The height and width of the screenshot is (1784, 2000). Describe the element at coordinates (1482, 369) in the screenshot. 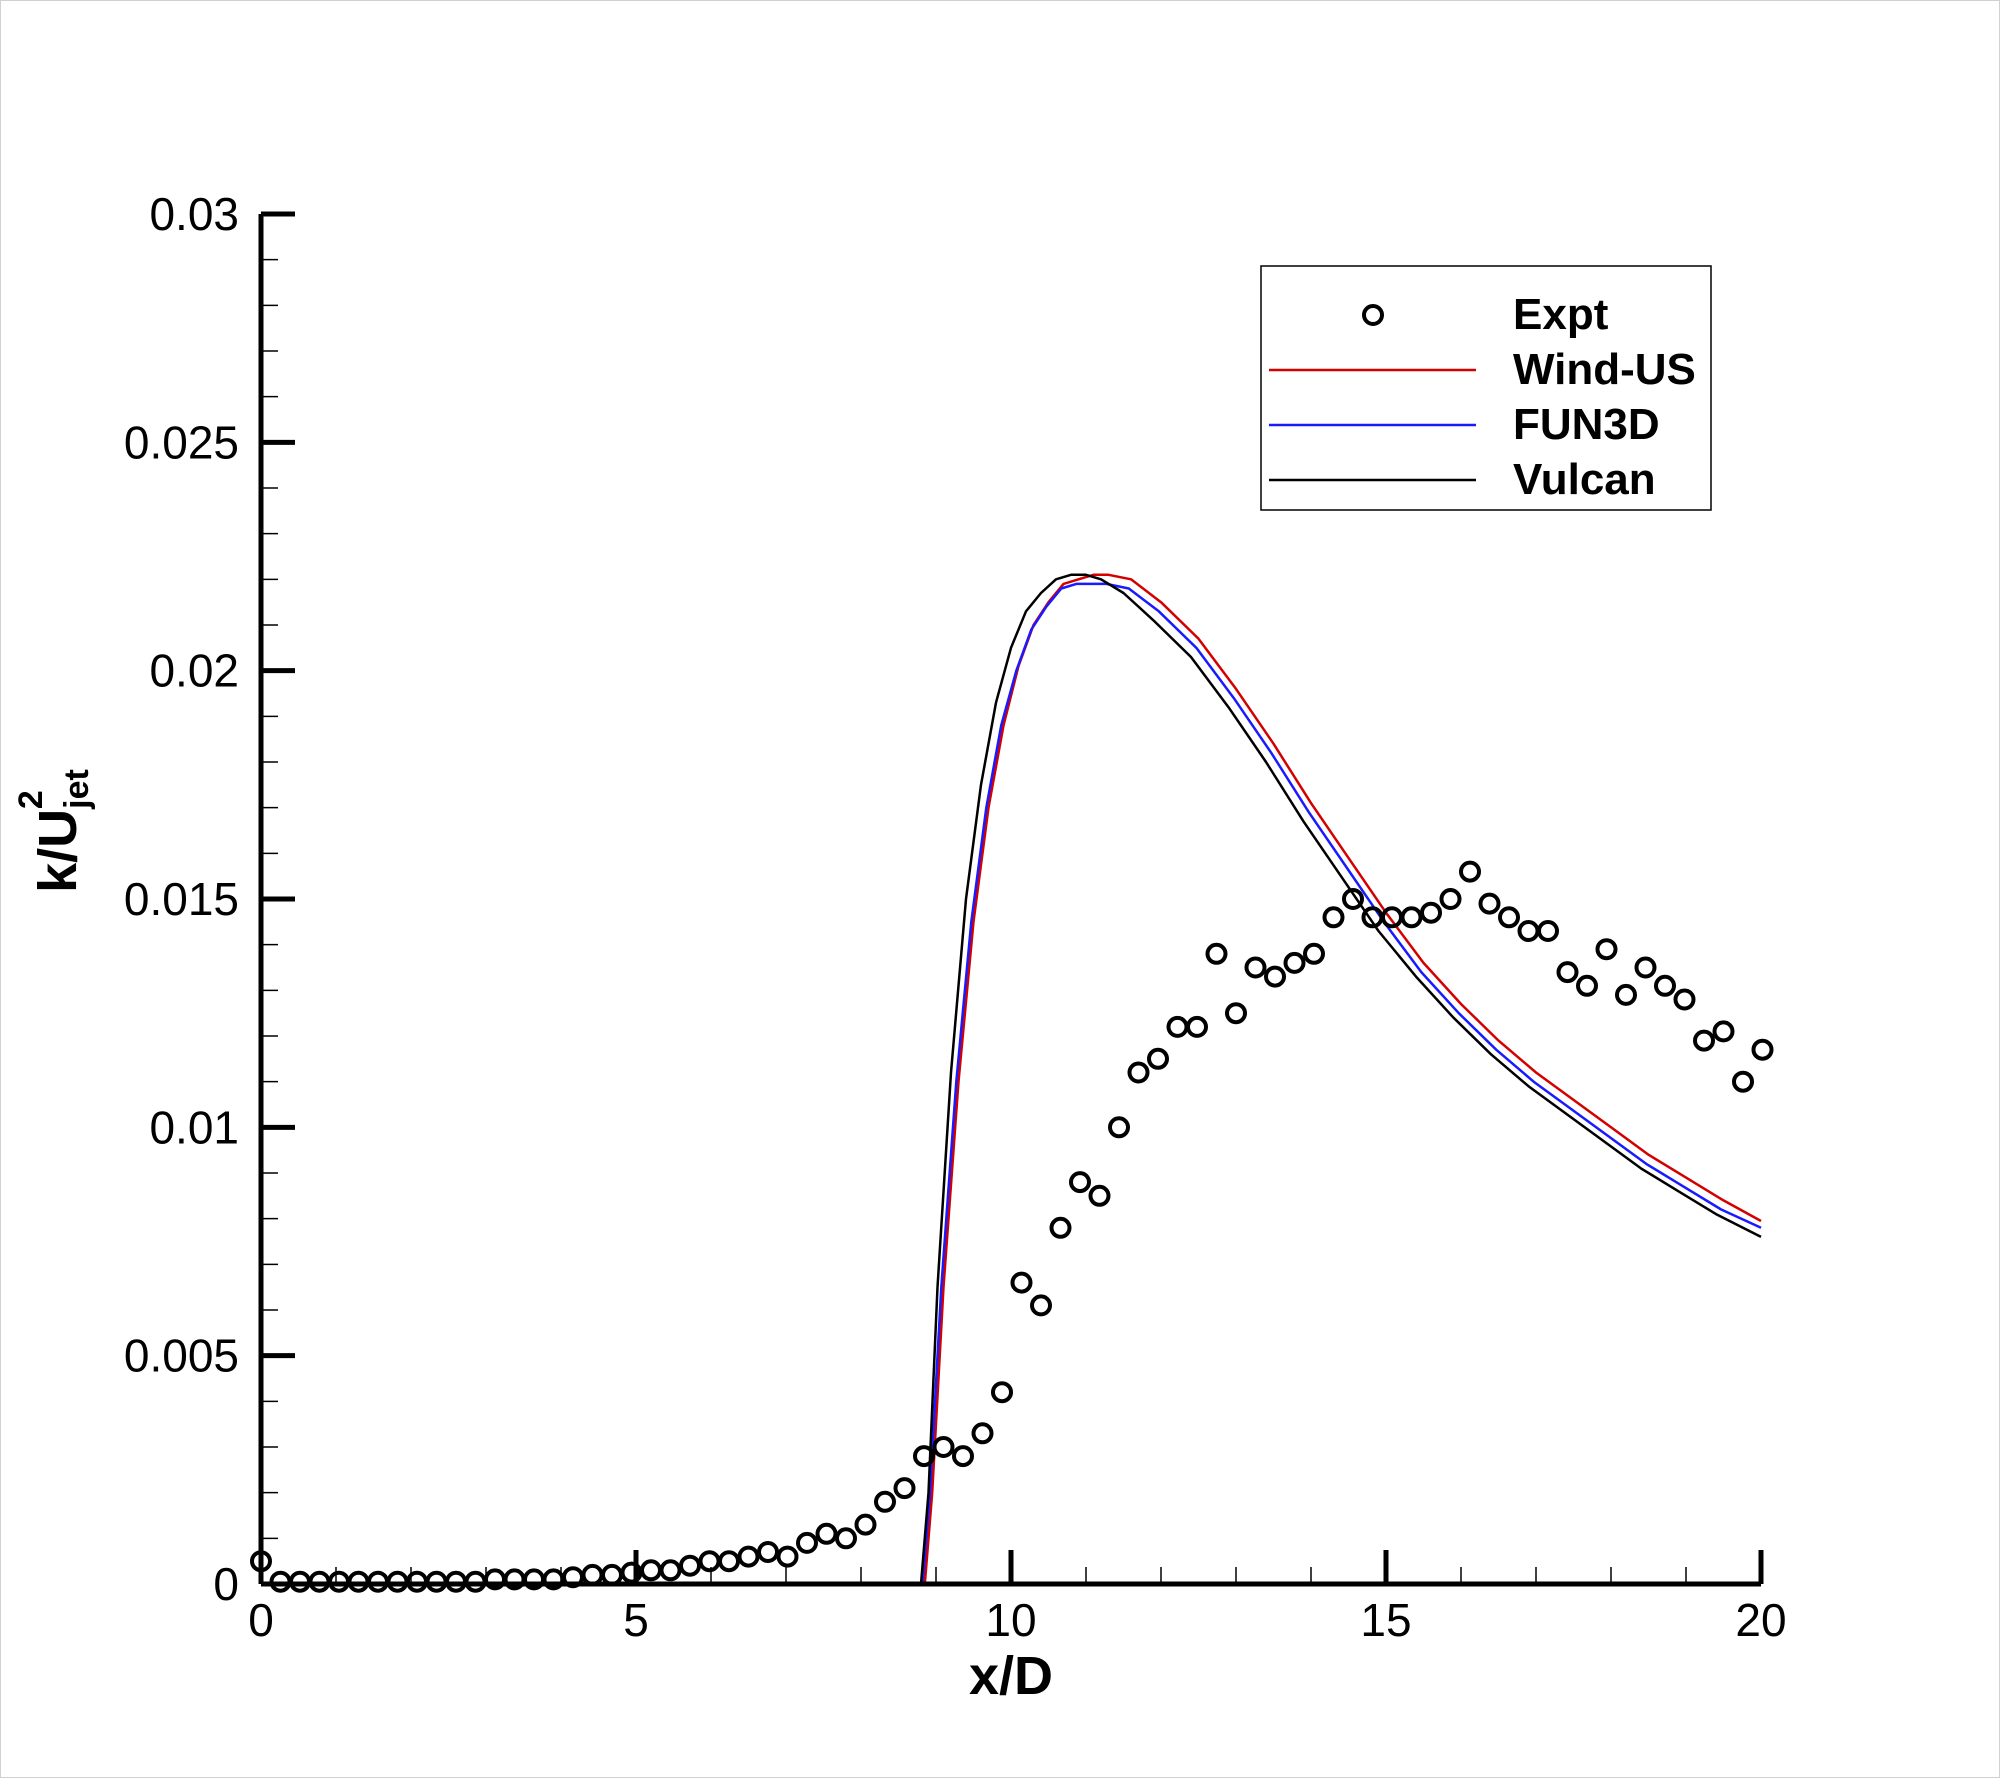

I see `legend-entry-wind-us: Wind-US` at that location.